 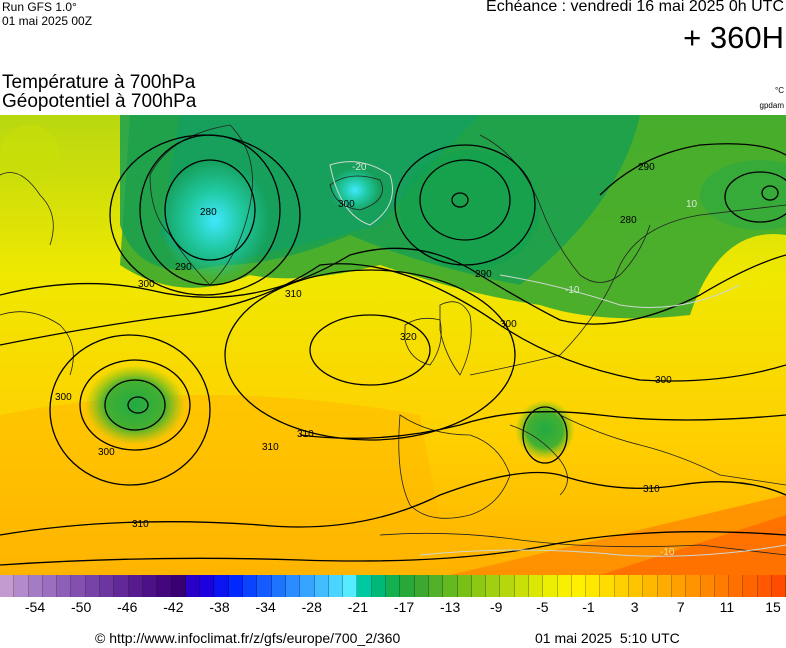 What do you see at coordinates (588, 607) in the screenshot?
I see `color-scale-label: -1` at bounding box center [588, 607].